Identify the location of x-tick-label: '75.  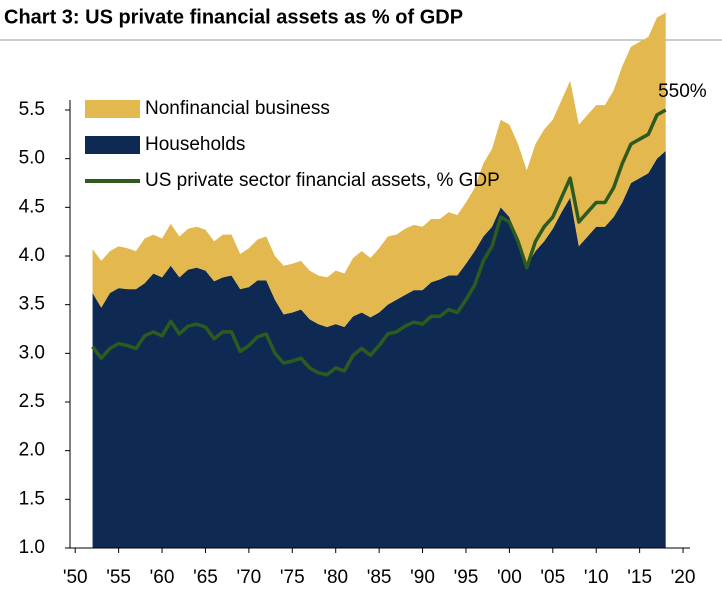
(292, 577).